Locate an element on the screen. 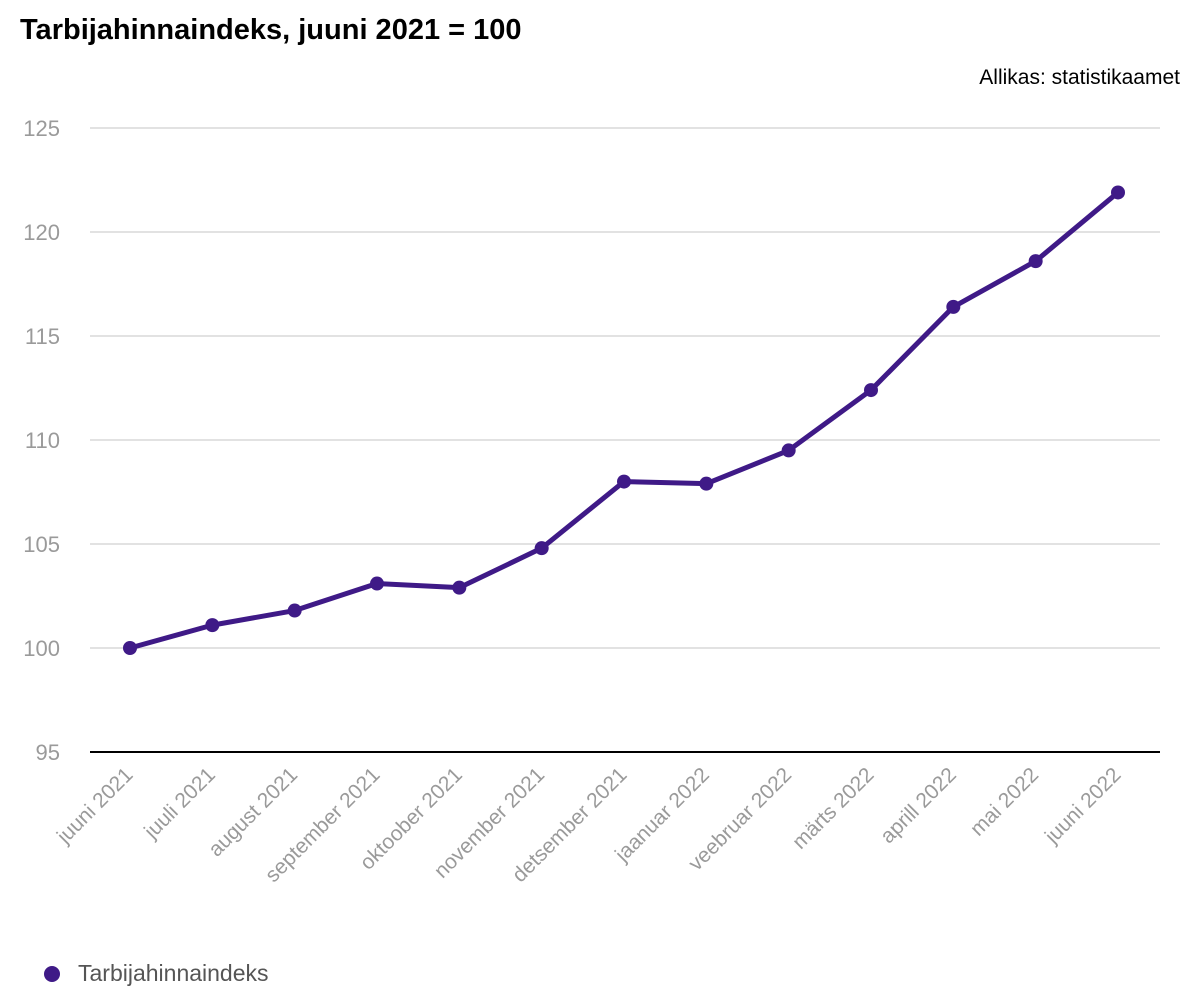 The image size is (1200, 1000). legend-marker-icon is located at coordinates (52, 973).